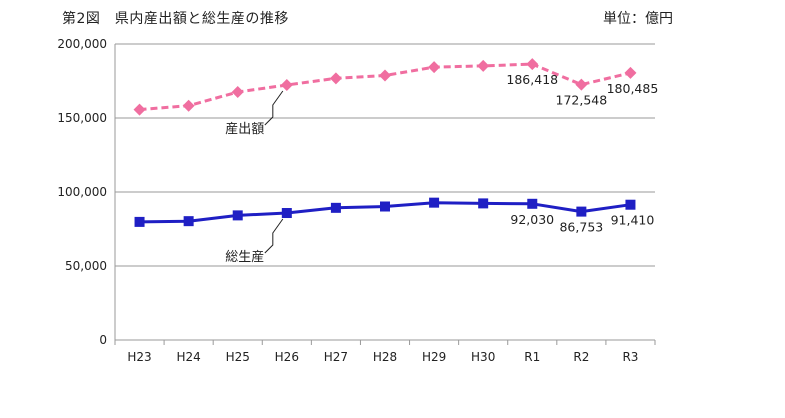  Describe the element at coordinates (82, 118) in the screenshot. I see `y-tick-label: 150,000` at that location.